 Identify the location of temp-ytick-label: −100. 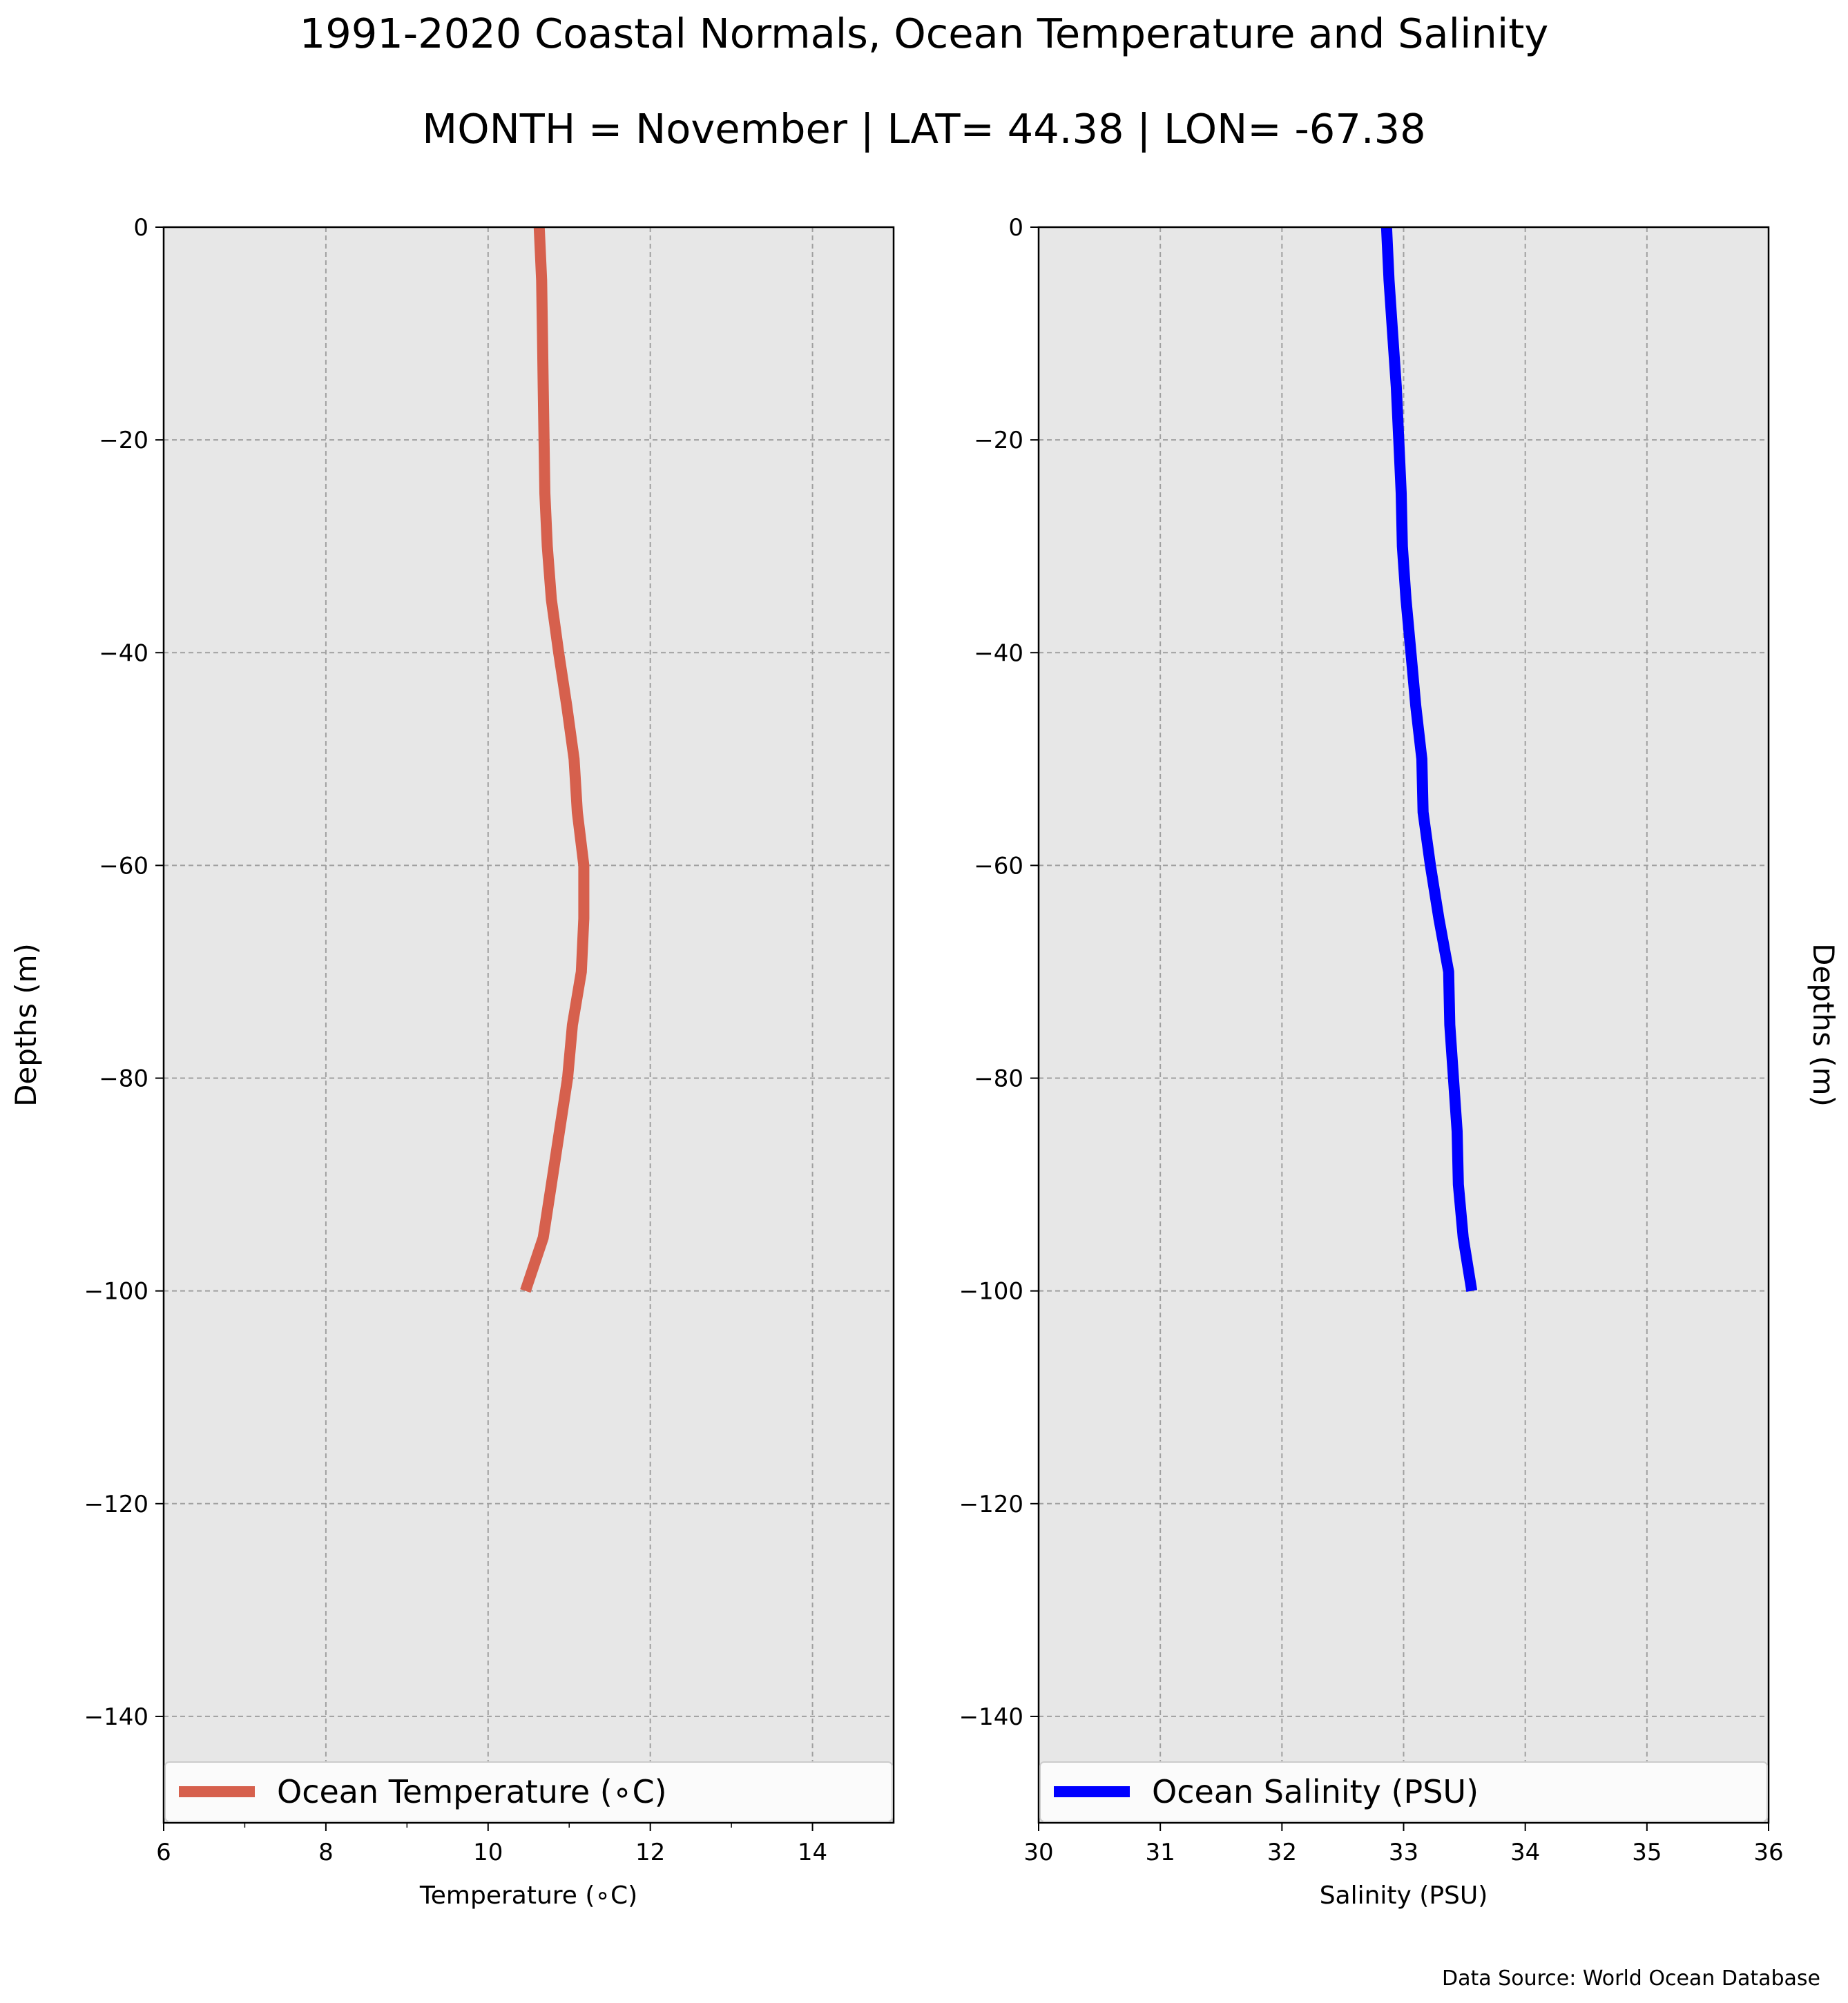
(116, 1292).